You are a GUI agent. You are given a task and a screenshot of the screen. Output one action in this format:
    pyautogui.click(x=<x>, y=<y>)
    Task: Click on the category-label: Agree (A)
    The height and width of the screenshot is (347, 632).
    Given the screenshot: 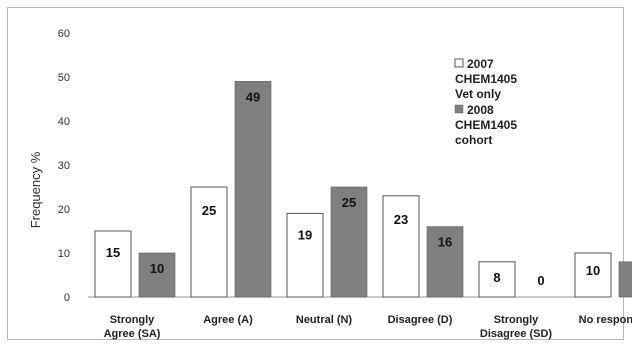 What is the action you would take?
    pyautogui.click(x=228, y=320)
    